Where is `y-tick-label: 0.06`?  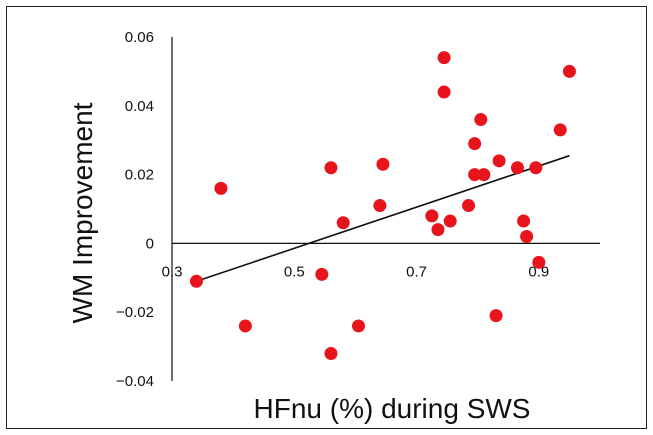 y-tick-label: 0.06 is located at coordinates (139, 37).